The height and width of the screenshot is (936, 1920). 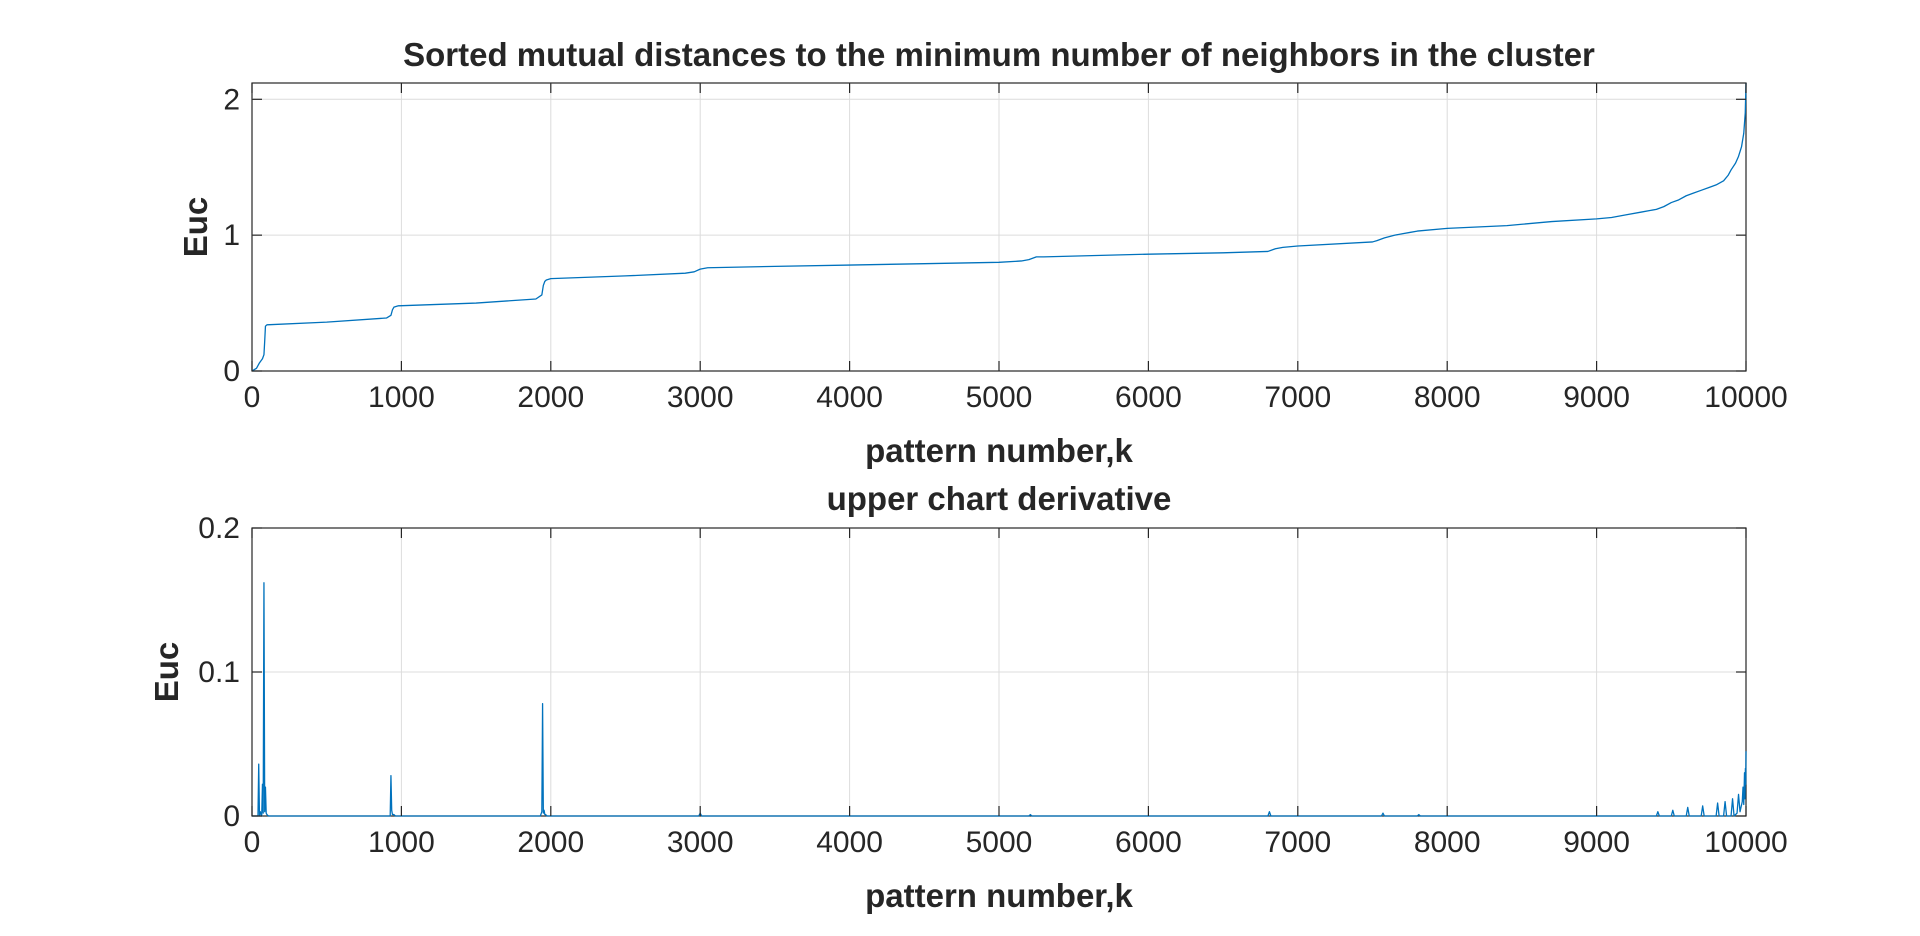 I want to click on top-x-tick-label: 9000, so click(x=1596, y=397).